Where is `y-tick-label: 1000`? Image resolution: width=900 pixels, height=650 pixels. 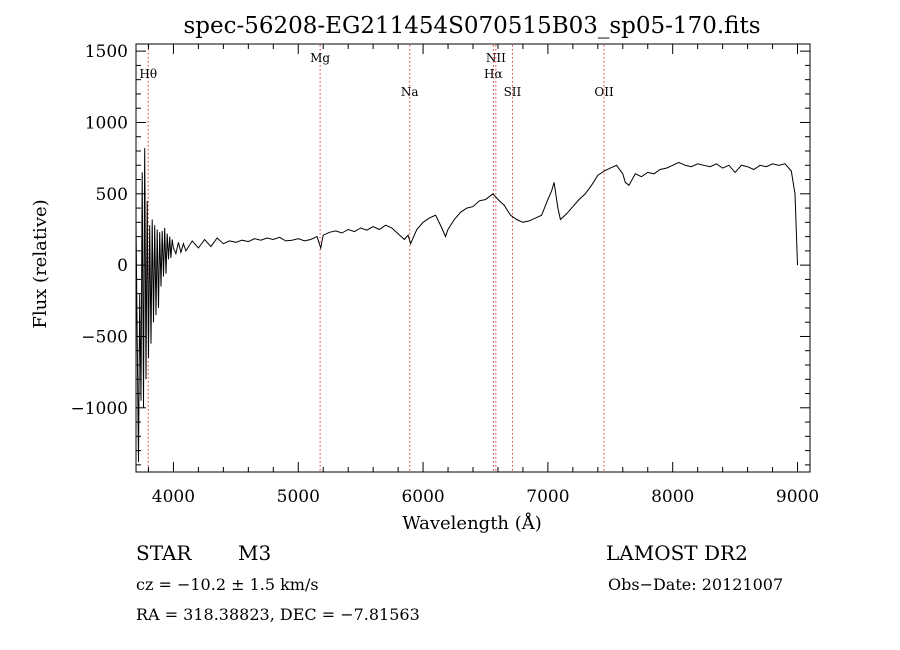 y-tick-label: 1000 is located at coordinates (106, 123).